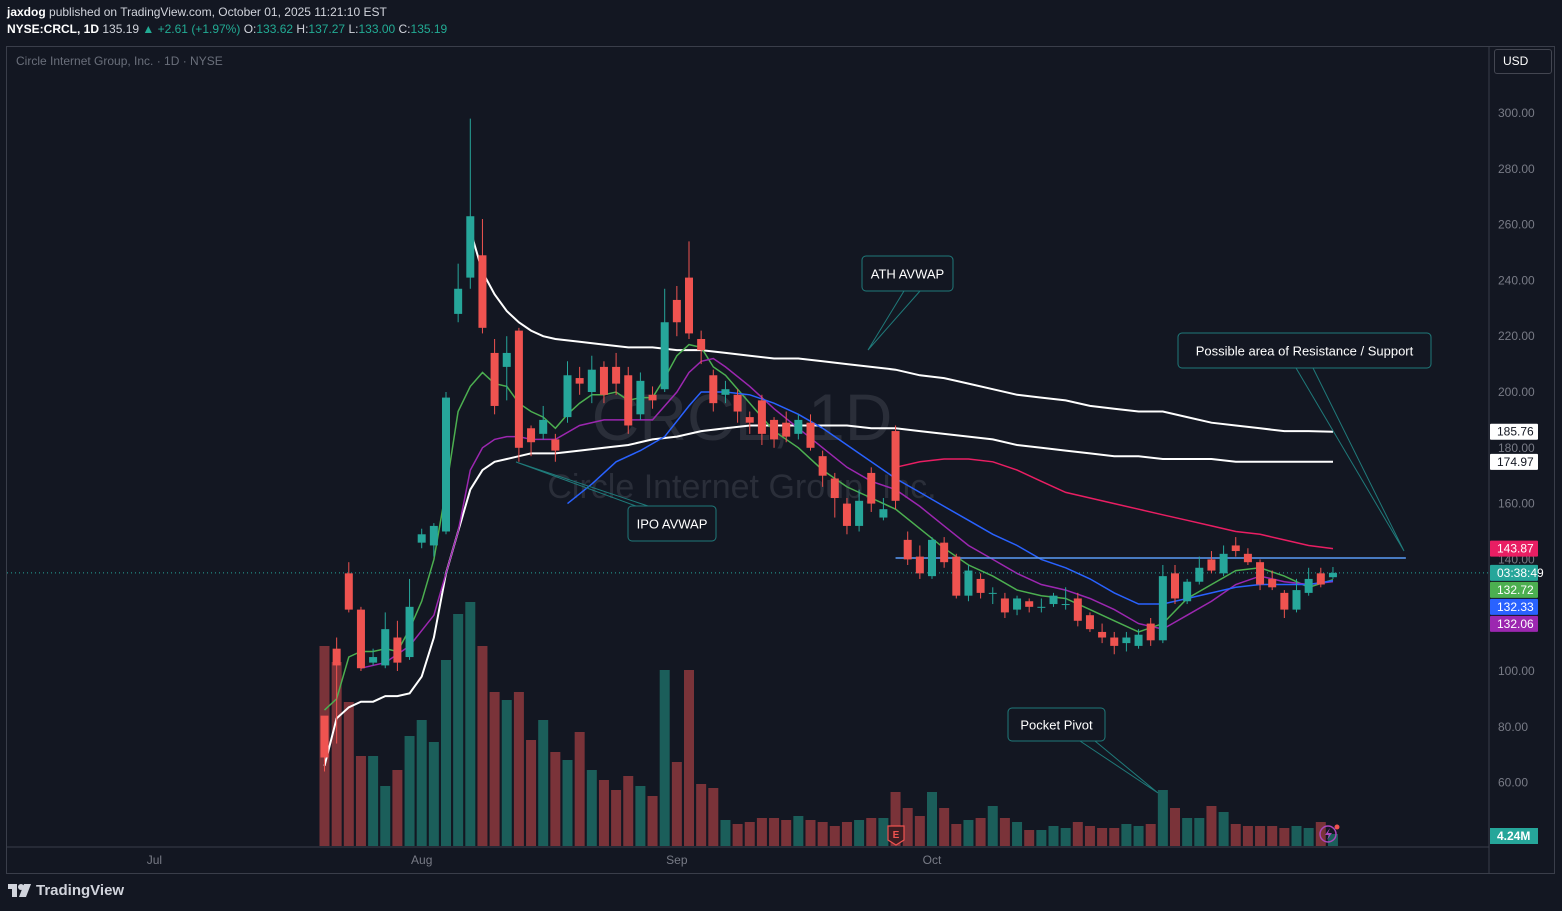  Describe the element at coordinates (1515, 549) in the screenshot. I see `price-badge-label: 143.87` at that location.